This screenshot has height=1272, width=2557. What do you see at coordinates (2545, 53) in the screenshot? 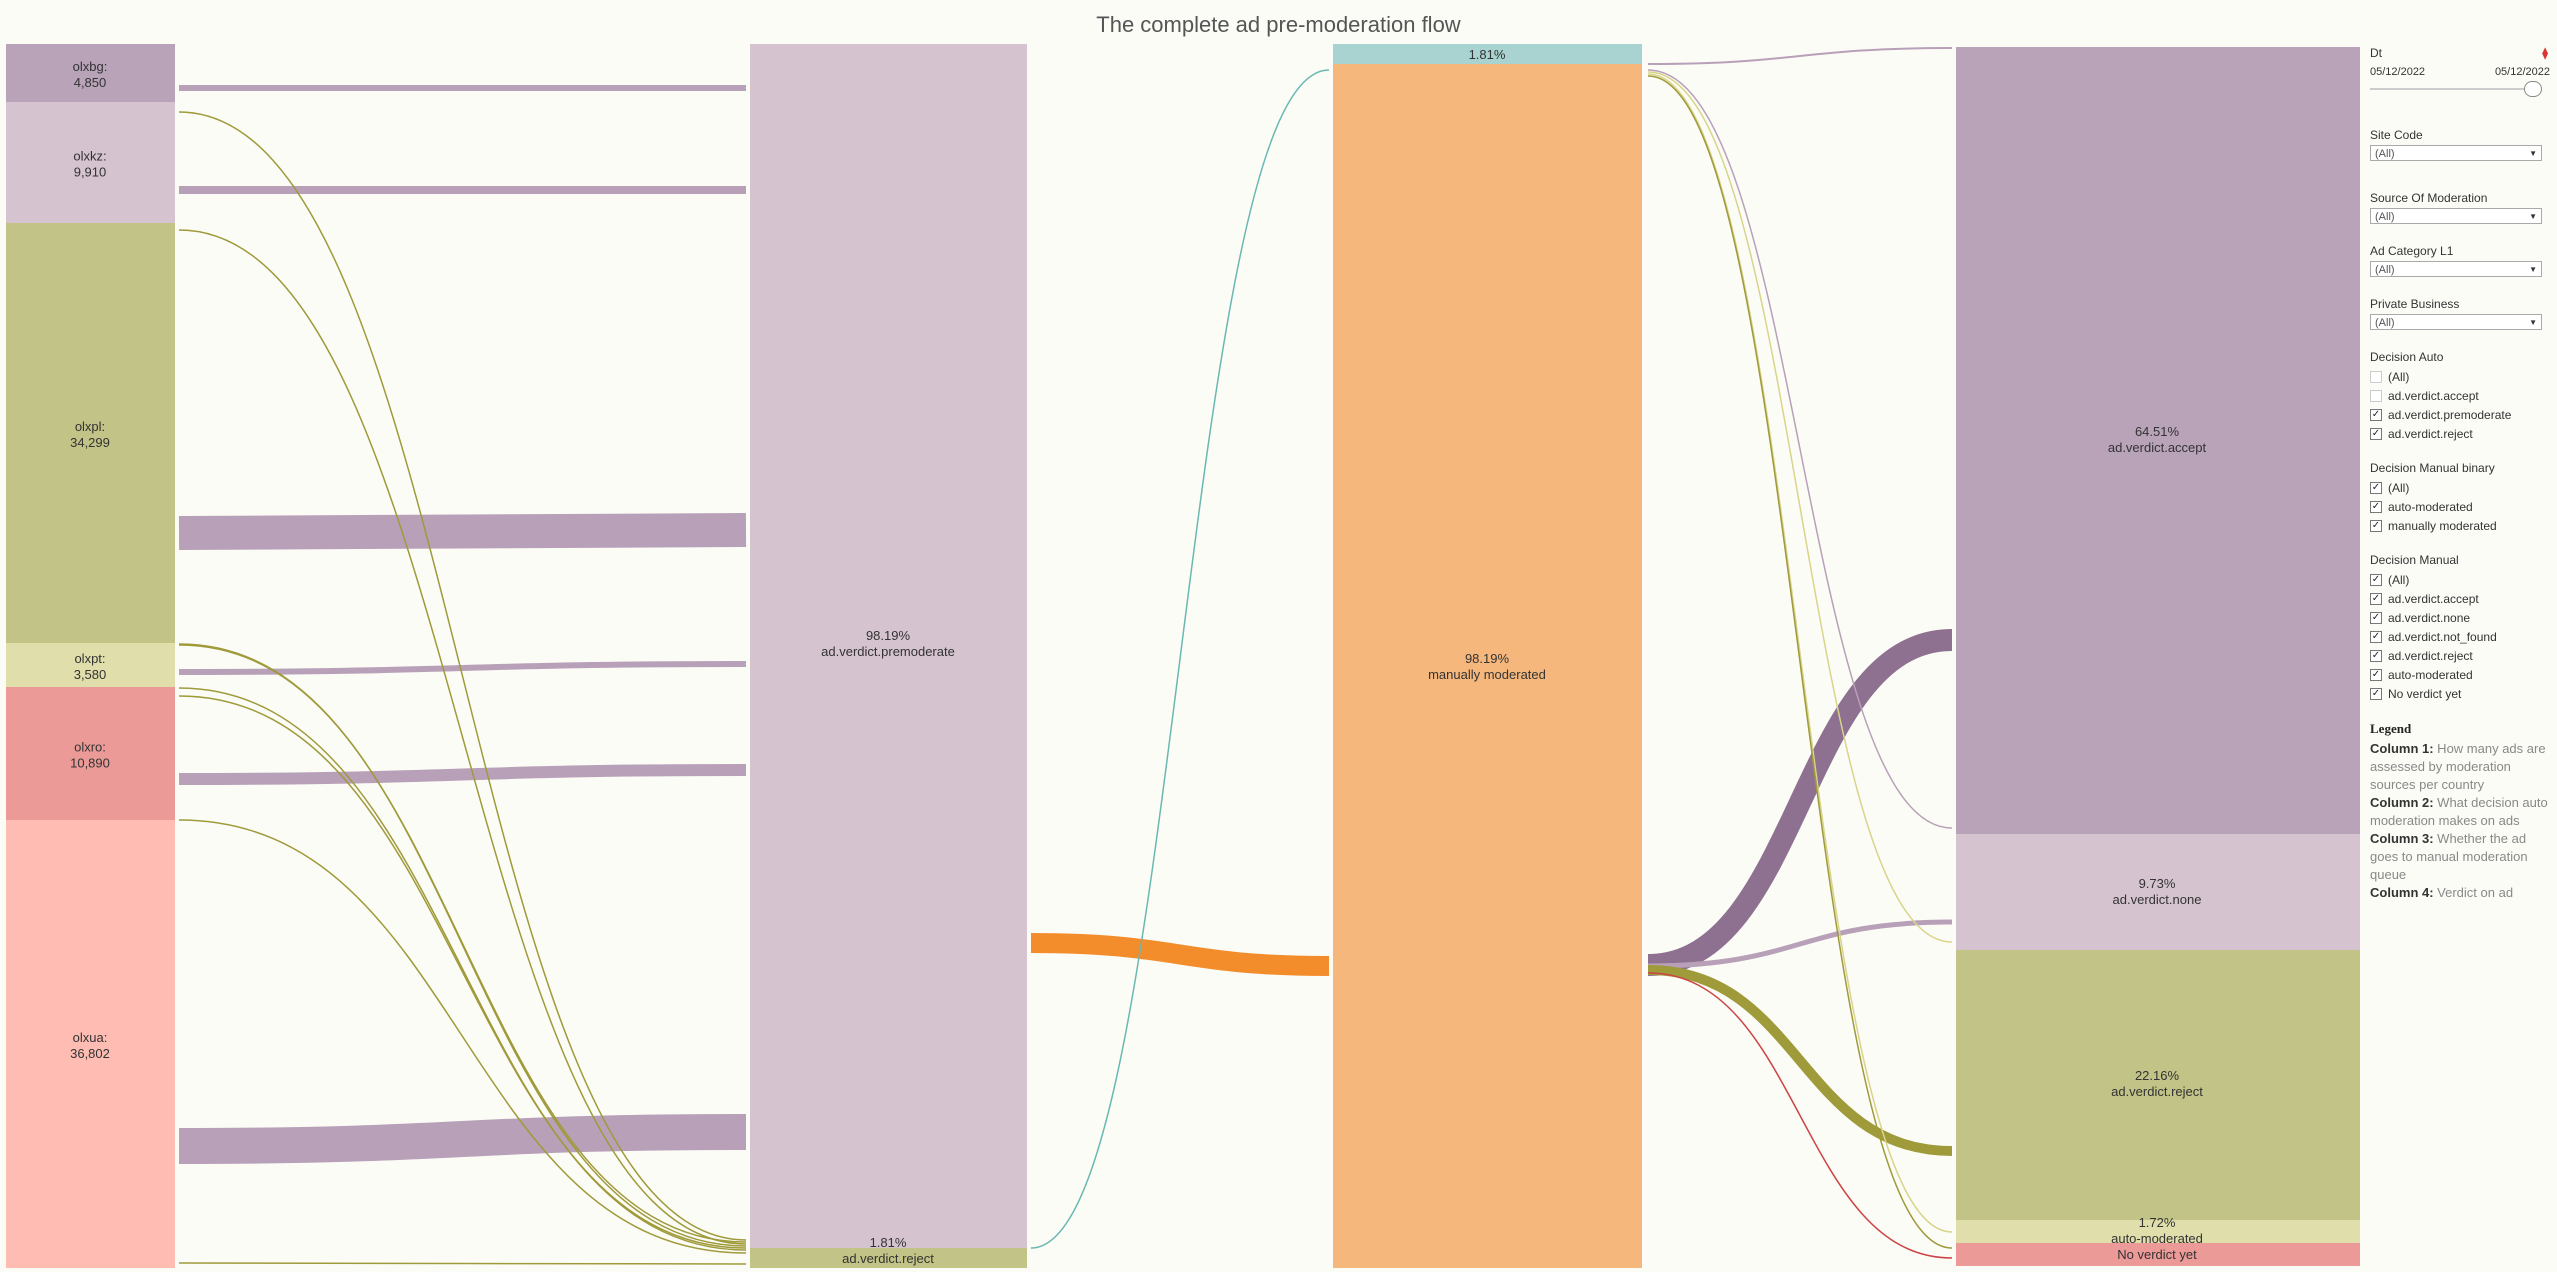
I see `clear-filter-icon: ⧫` at bounding box center [2545, 53].